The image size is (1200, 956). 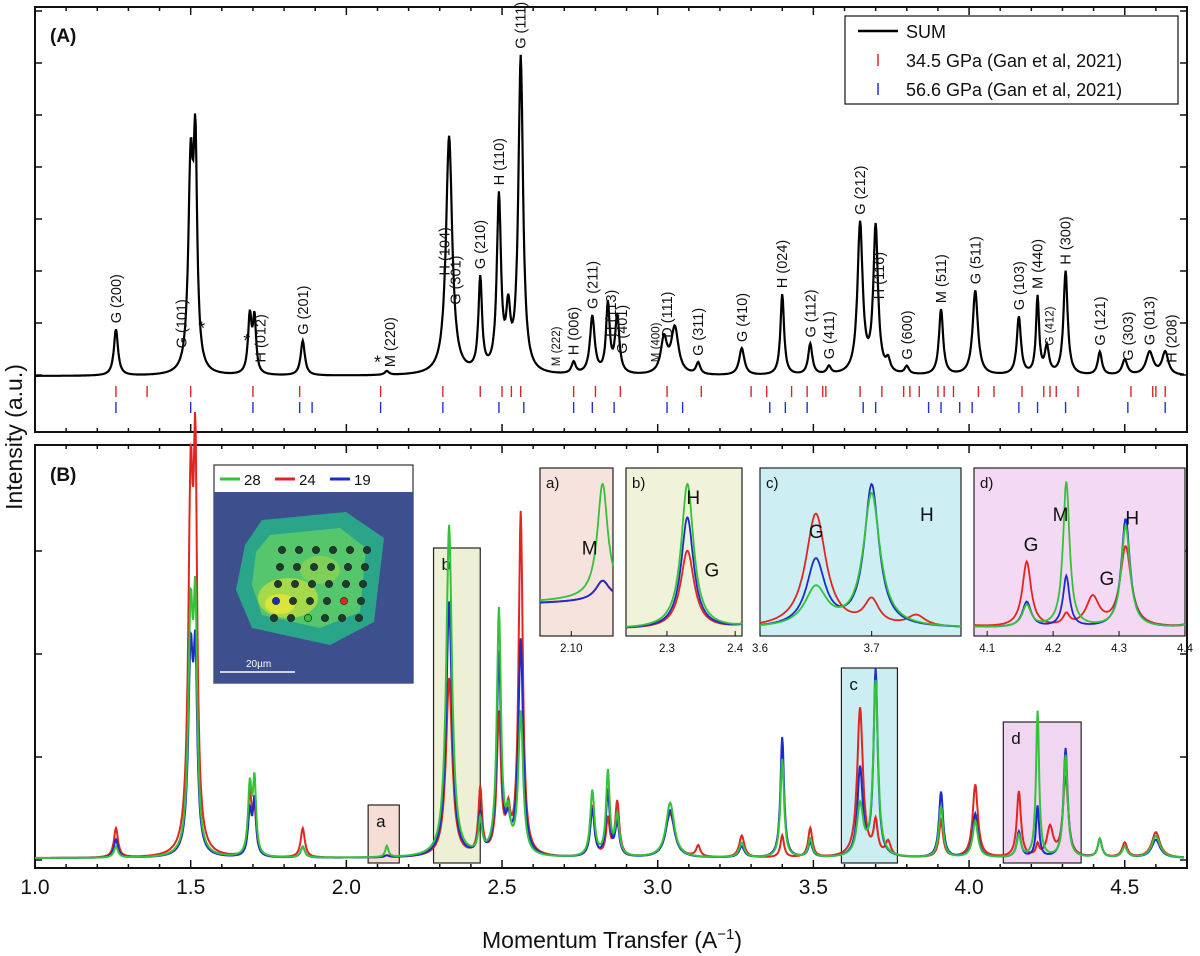 What do you see at coordinates (926, 32) in the screenshot?
I see `legend-sum: SUM` at bounding box center [926, 32].